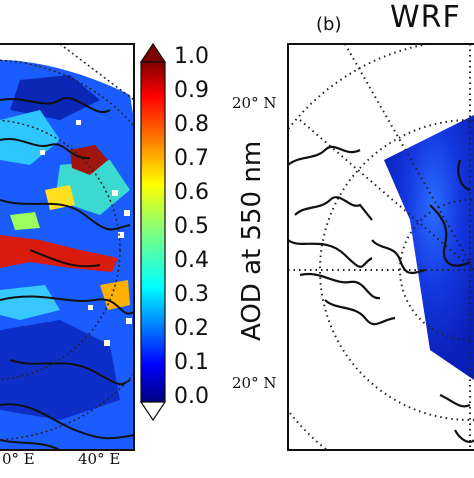 This screenshot has height=478, width=474. What do you see at coordinates (86, 233) in the screenshot?
I see `aod-pixel-noise` at bounding box center [86, 233].